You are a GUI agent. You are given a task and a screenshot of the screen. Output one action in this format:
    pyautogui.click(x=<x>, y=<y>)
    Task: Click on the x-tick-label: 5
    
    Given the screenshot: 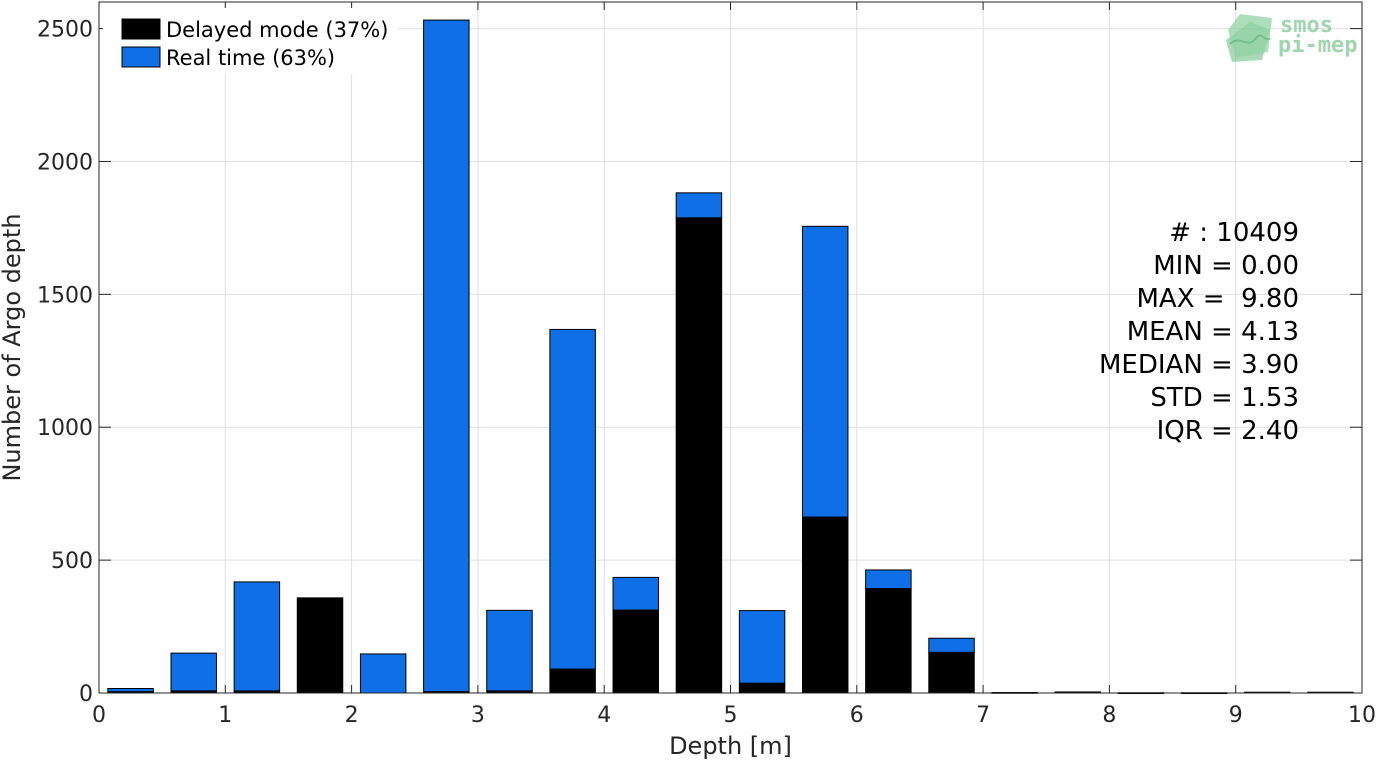 What is the action you would take?
    pyautogui.click(x=731, y=715)
    